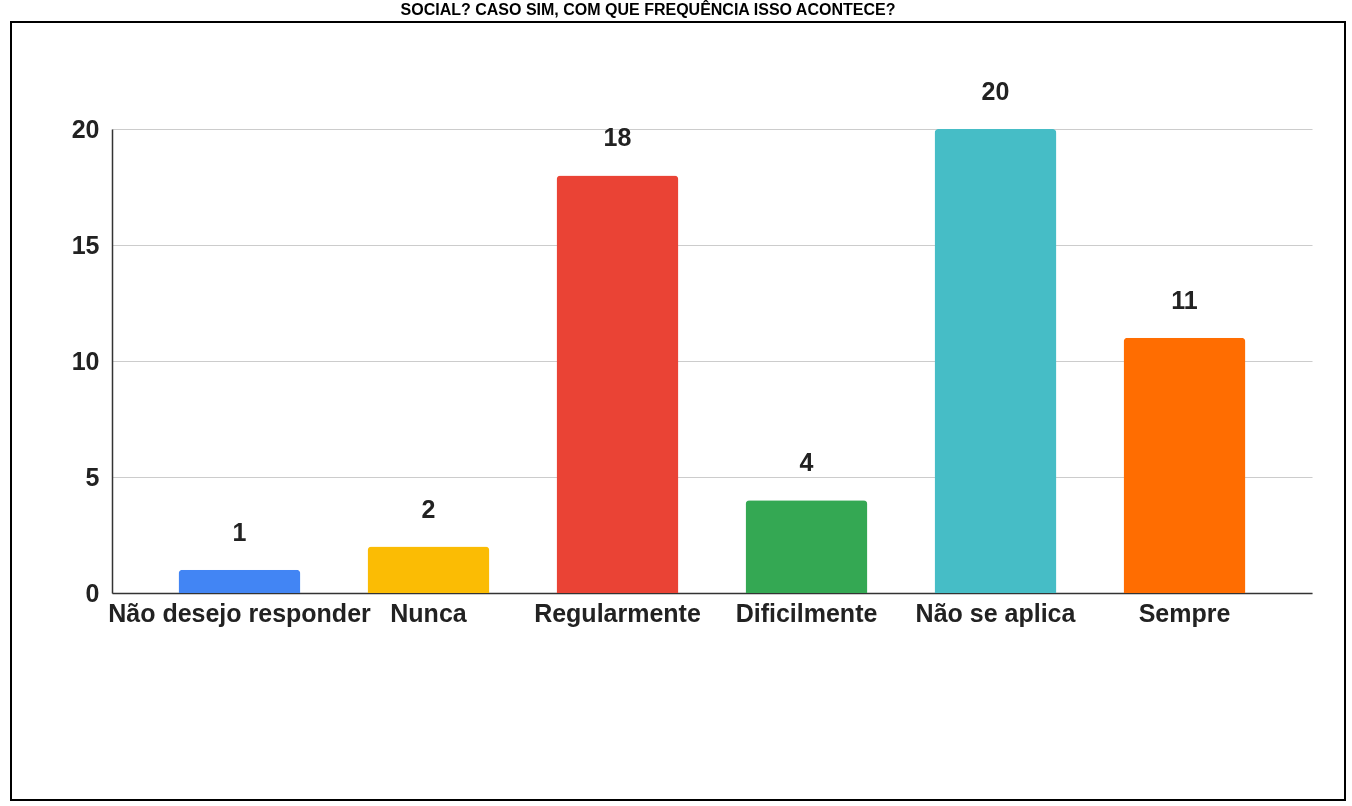 The image size is (1352, 806). Describe the element at coordinates (429, 612) in the screenshot. I see `x-tick-label: Nunca` at that location.